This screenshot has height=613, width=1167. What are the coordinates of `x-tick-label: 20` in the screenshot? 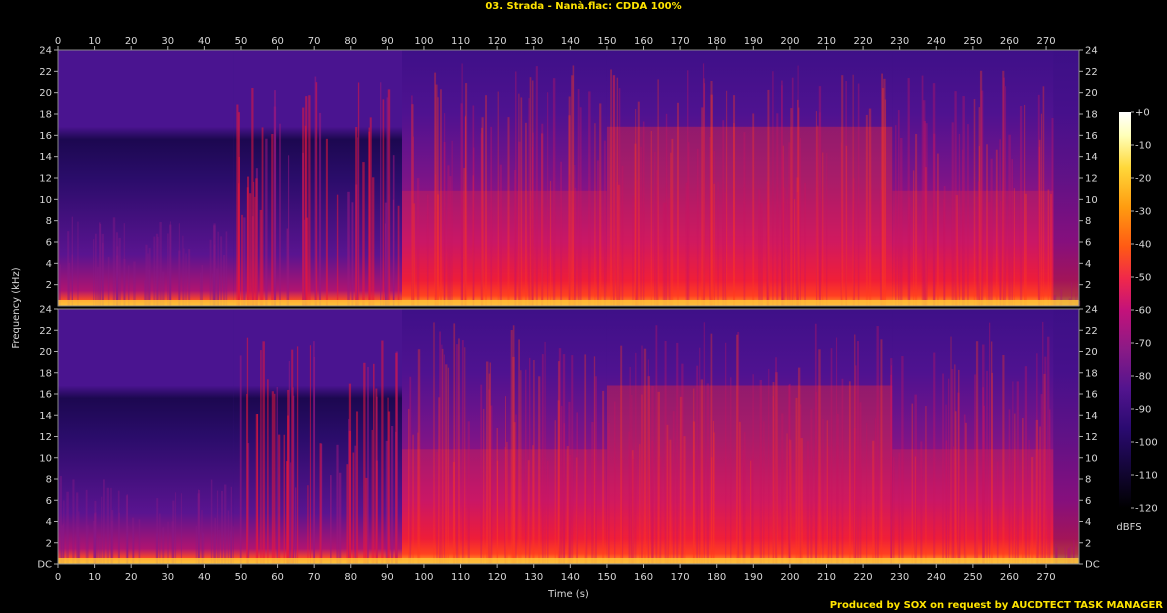 It's located at (131, 577).